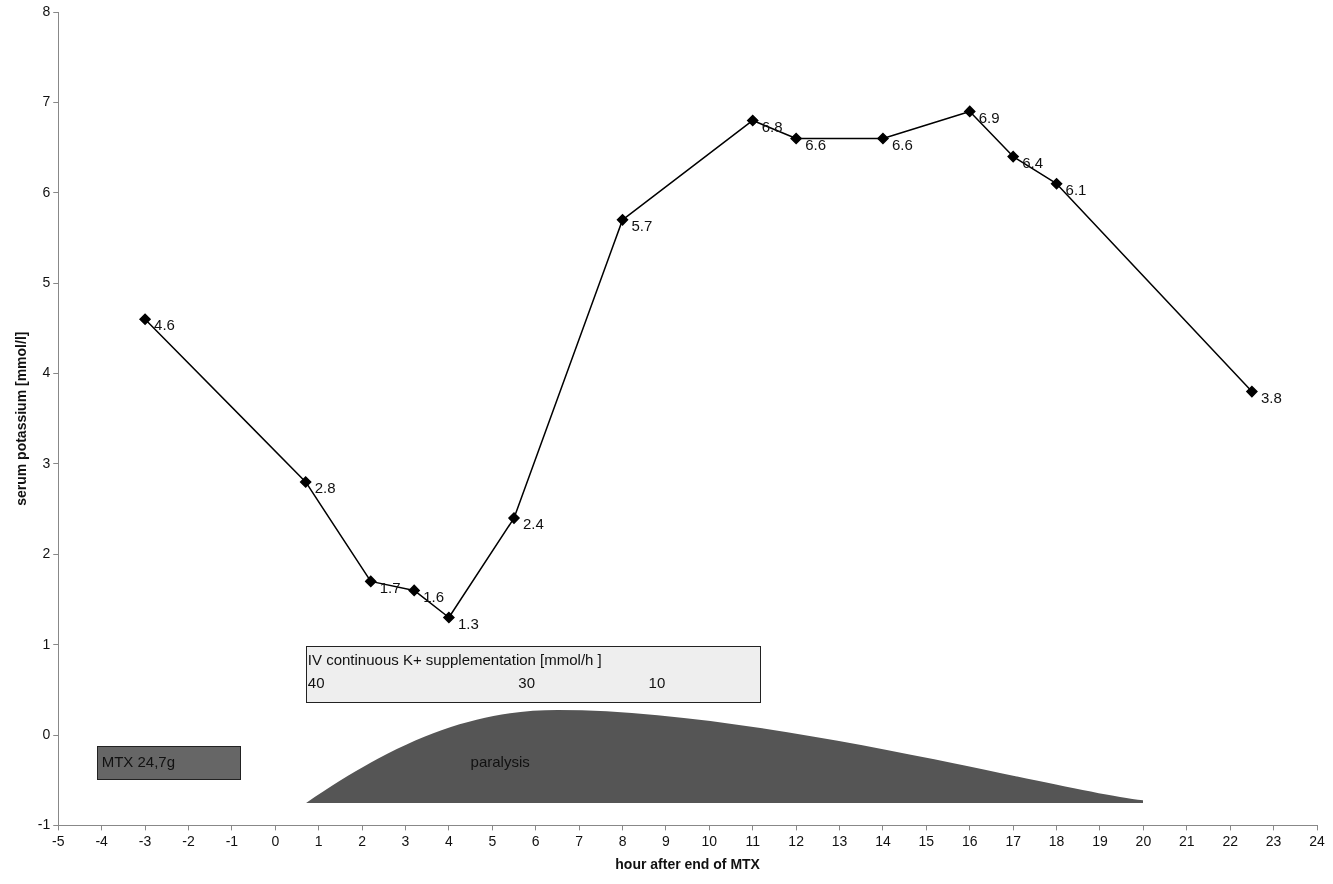 The width and height of the screenshot is (1333, 884). What do you see at coordinates (666, 840) in the screenshot?
I see `x-tick-label: 9` at bounding box center [666, 840].